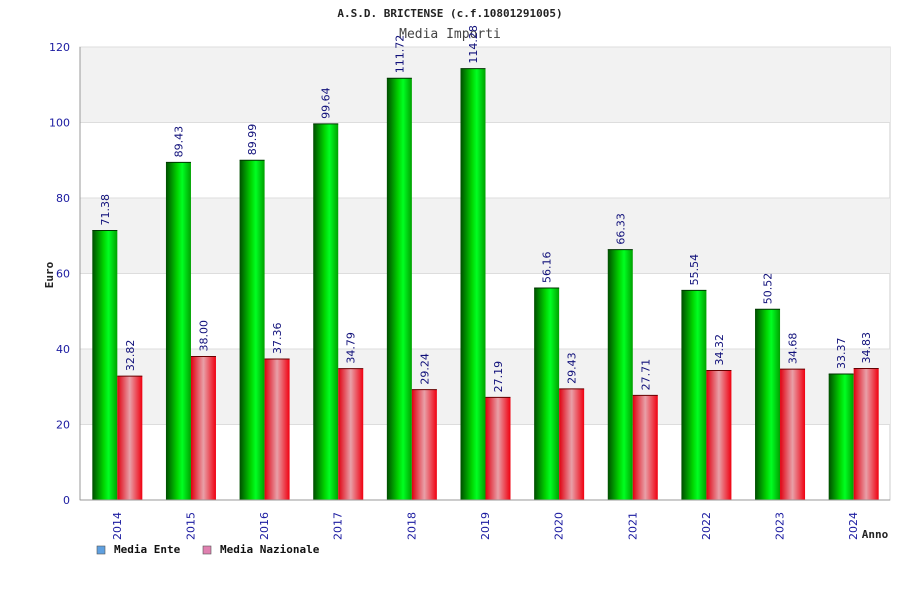 This screenshot has height=600, width=900. Describe the element at coordinates (450, 34) in the screenshot. I see `chart-subtitle: Media Importi` at that location.